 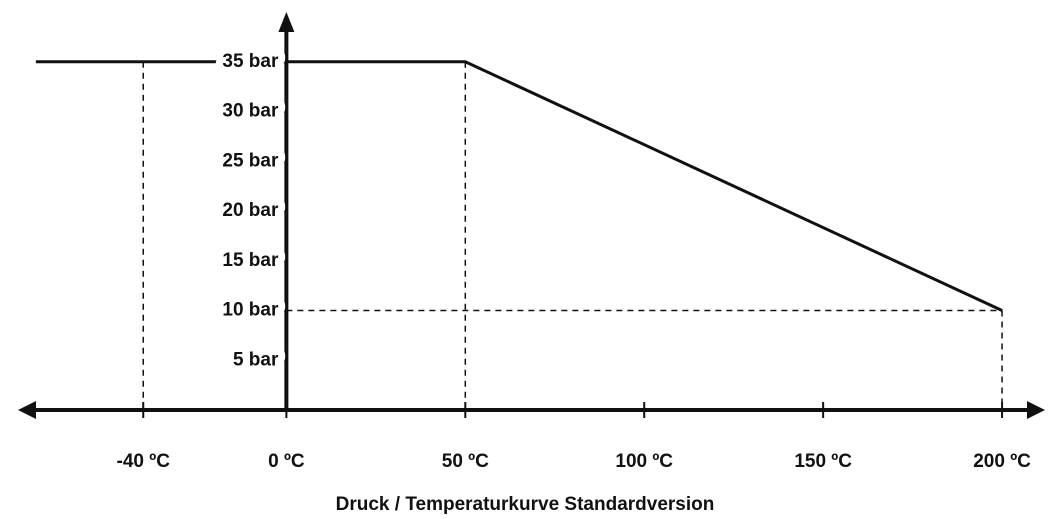 What do you see at coordinates (250, 310) in the screenshot?
I see `y-tick-label: 10 bar` at bounding box center [250, 310].